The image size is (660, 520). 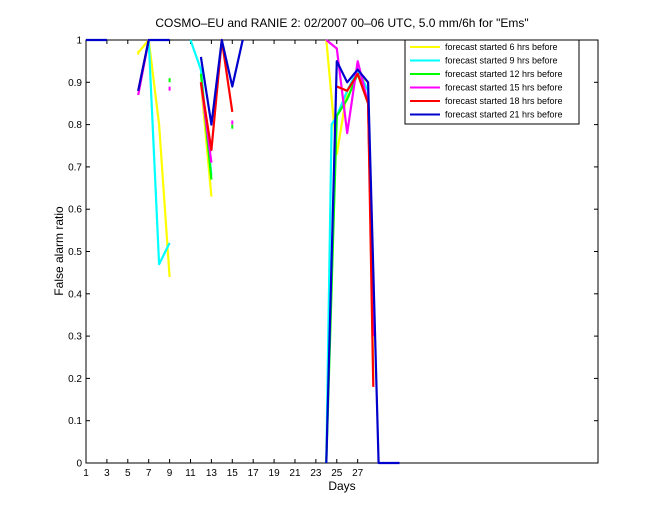 I want to click on x-tick-label: 3, so click(x=107, y=473).